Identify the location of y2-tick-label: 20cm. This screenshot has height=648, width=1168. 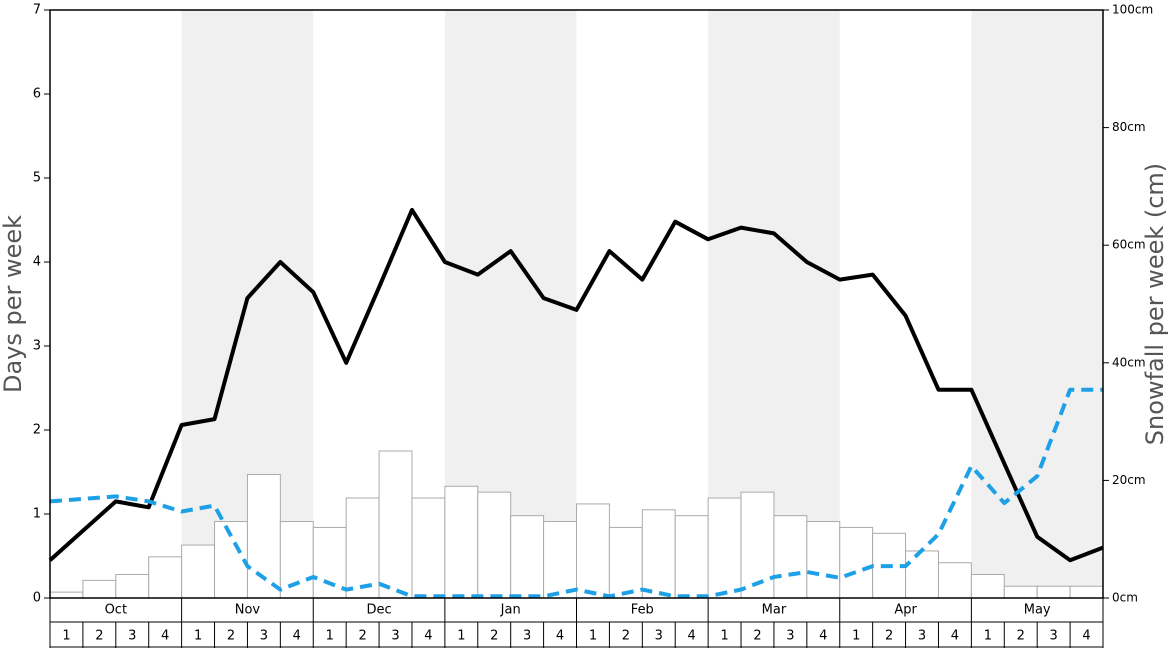
(1129, 480).